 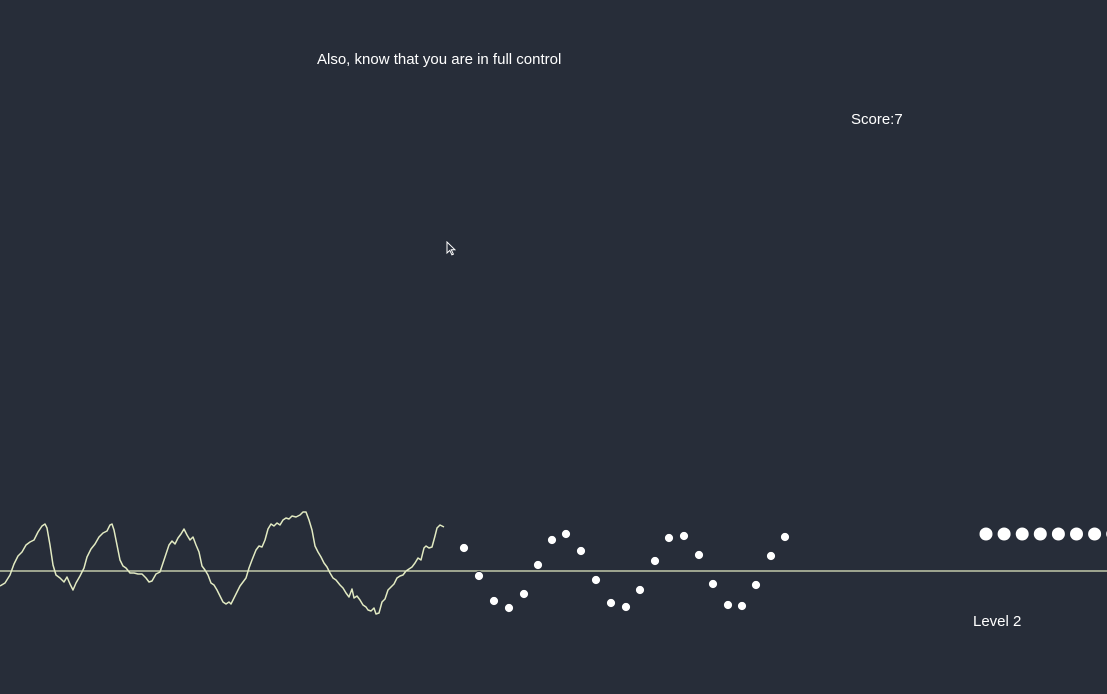 I want to click on mouse-pointer-icon, so click(x=451, y=248).